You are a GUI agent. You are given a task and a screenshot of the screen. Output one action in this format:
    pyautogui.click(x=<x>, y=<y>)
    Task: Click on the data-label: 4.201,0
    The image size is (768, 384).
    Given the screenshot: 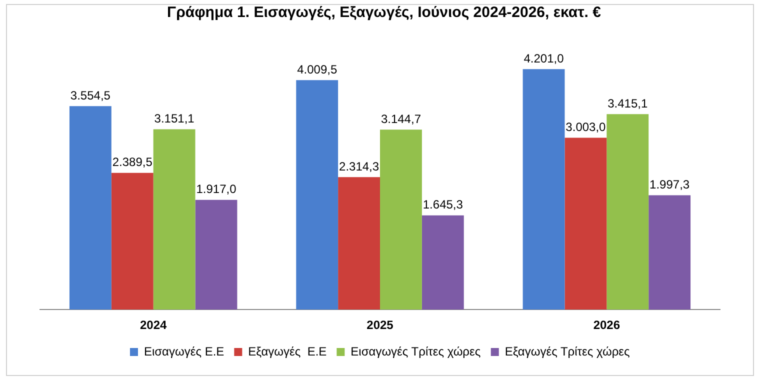 What is the action you would take?
    pyautogui.click(x=544, y=58)
    